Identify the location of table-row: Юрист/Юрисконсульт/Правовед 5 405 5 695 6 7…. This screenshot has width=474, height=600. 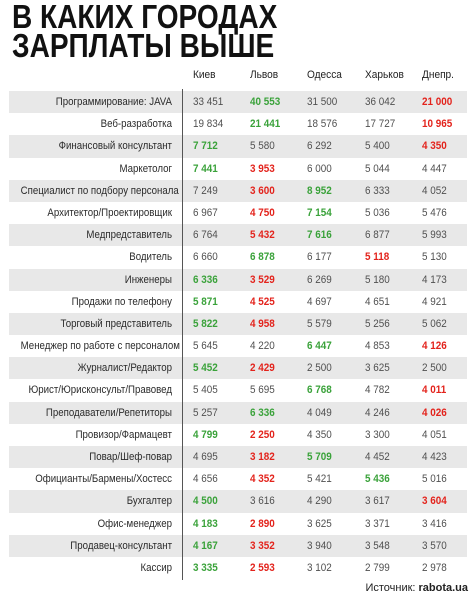
(237, 390).